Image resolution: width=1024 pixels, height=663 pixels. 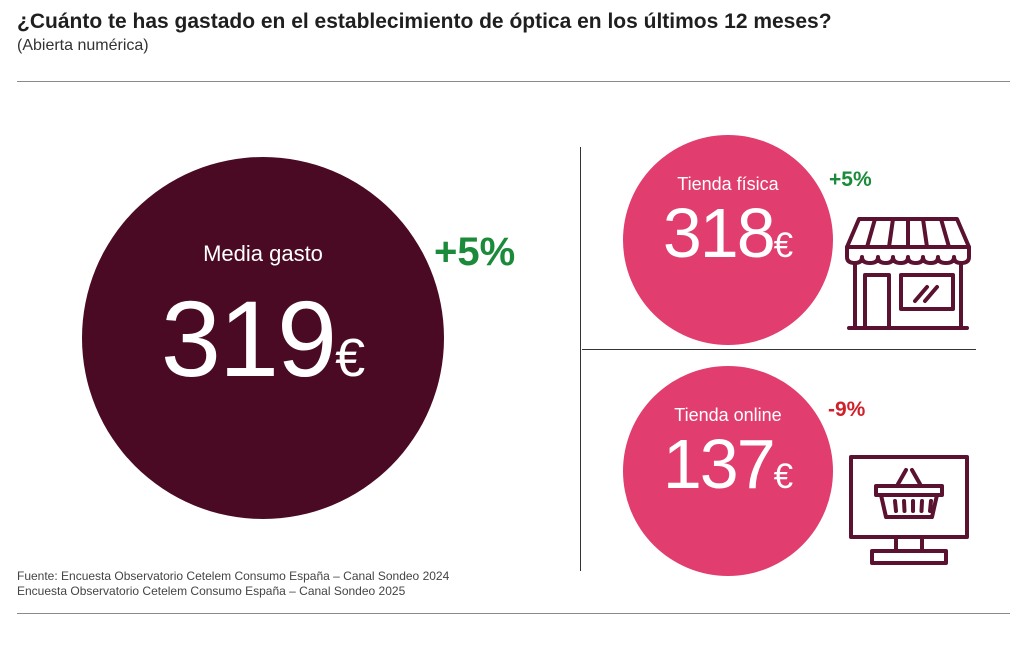 I want to click on average-spend-change: +5%, so click(x=475, y=252).